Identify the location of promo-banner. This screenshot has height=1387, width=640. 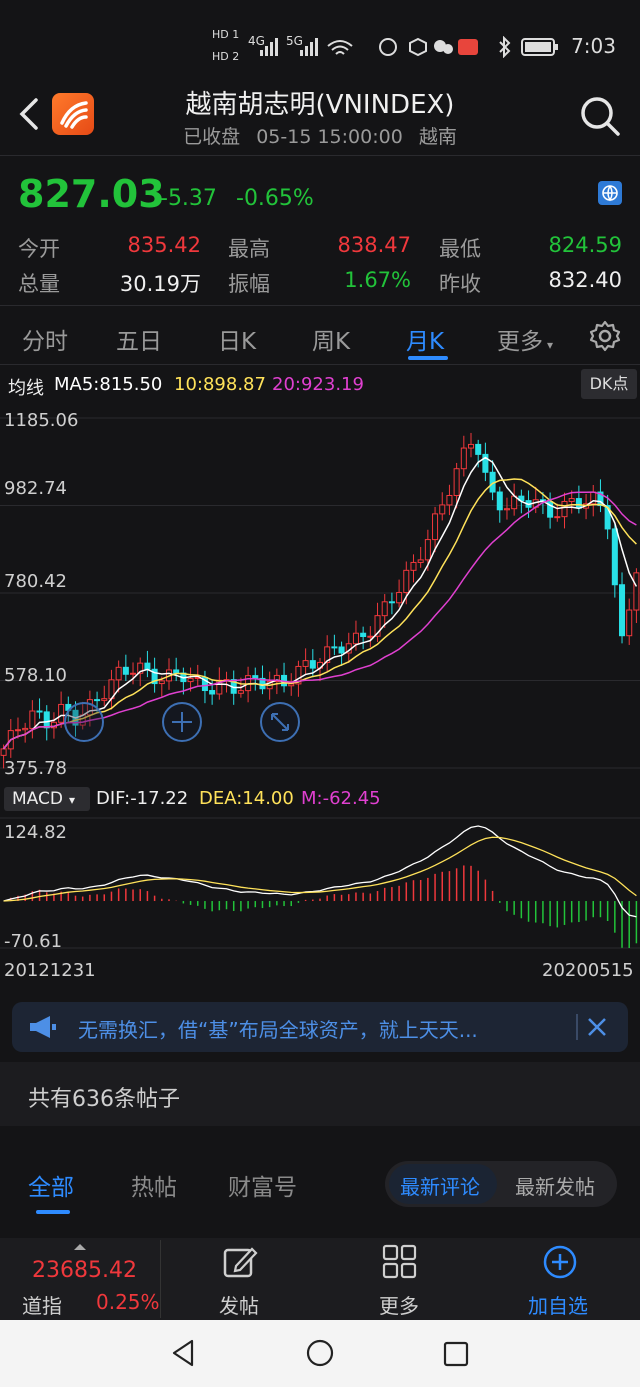
(320, 1027).